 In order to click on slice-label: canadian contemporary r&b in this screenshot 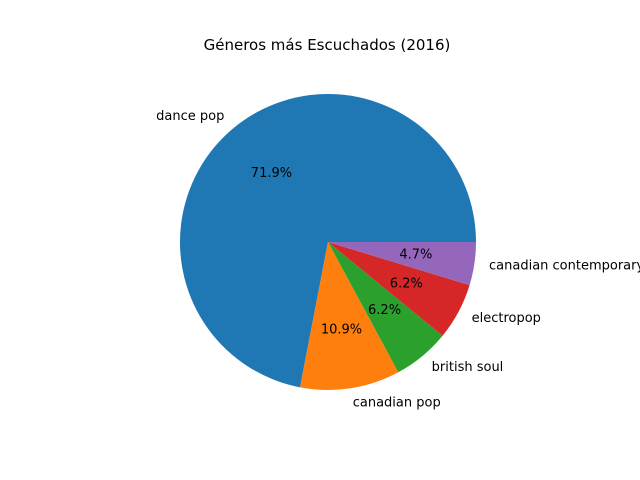, I will do `click(564, 265)`.